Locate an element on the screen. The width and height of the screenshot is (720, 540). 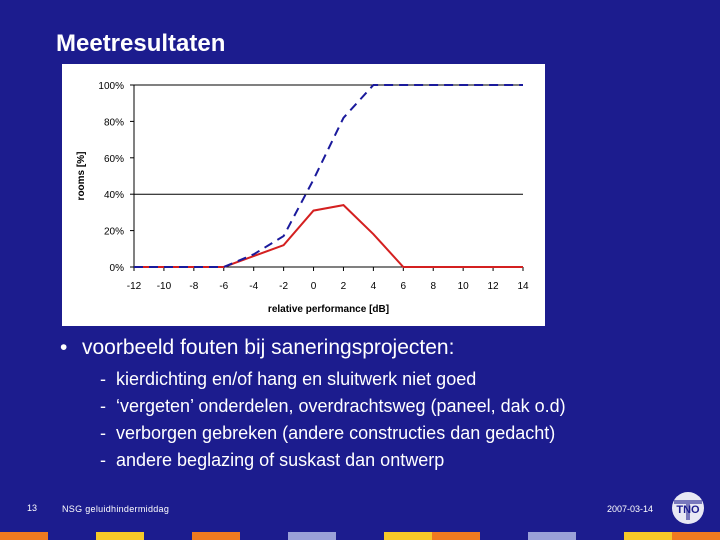
x-tick-label: -10 is located at coordinates (164, 286).